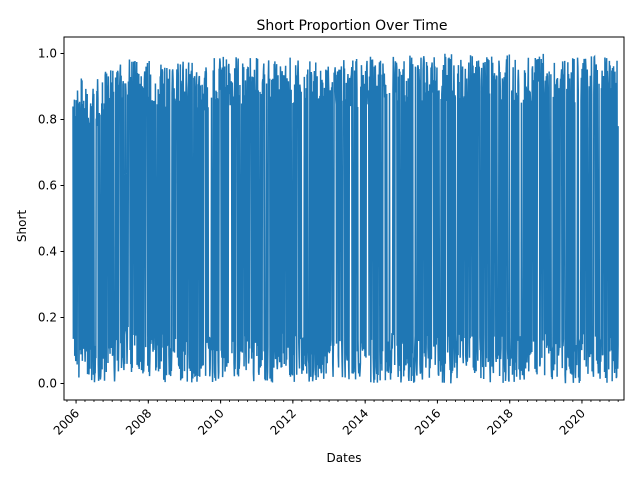 The width and height of the screenshot is (640, 480). I want to click on x-axis-label: Dates, so click(344, 458).